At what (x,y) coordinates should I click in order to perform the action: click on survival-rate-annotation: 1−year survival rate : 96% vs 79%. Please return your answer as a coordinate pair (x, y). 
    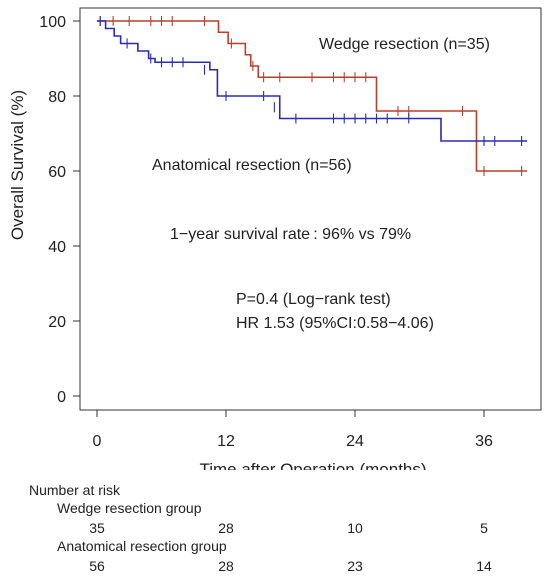
    Looking at the image, I should click on (290, 234).